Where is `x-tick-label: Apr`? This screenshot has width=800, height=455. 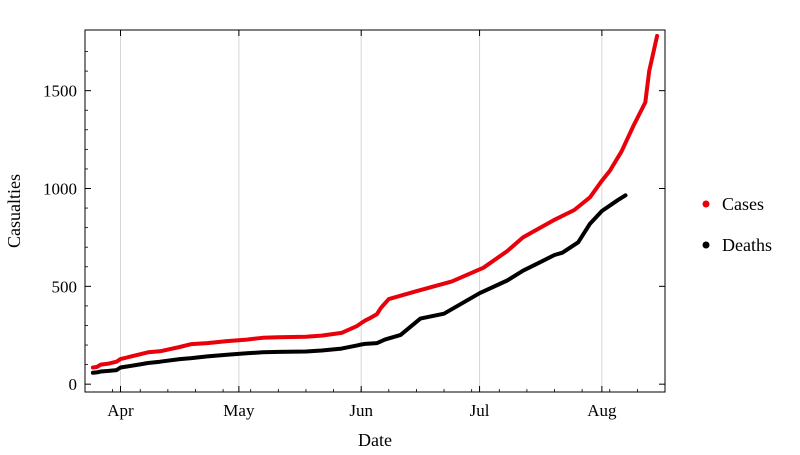
x-tick-label: Apr is located at coordinates (120, 410).